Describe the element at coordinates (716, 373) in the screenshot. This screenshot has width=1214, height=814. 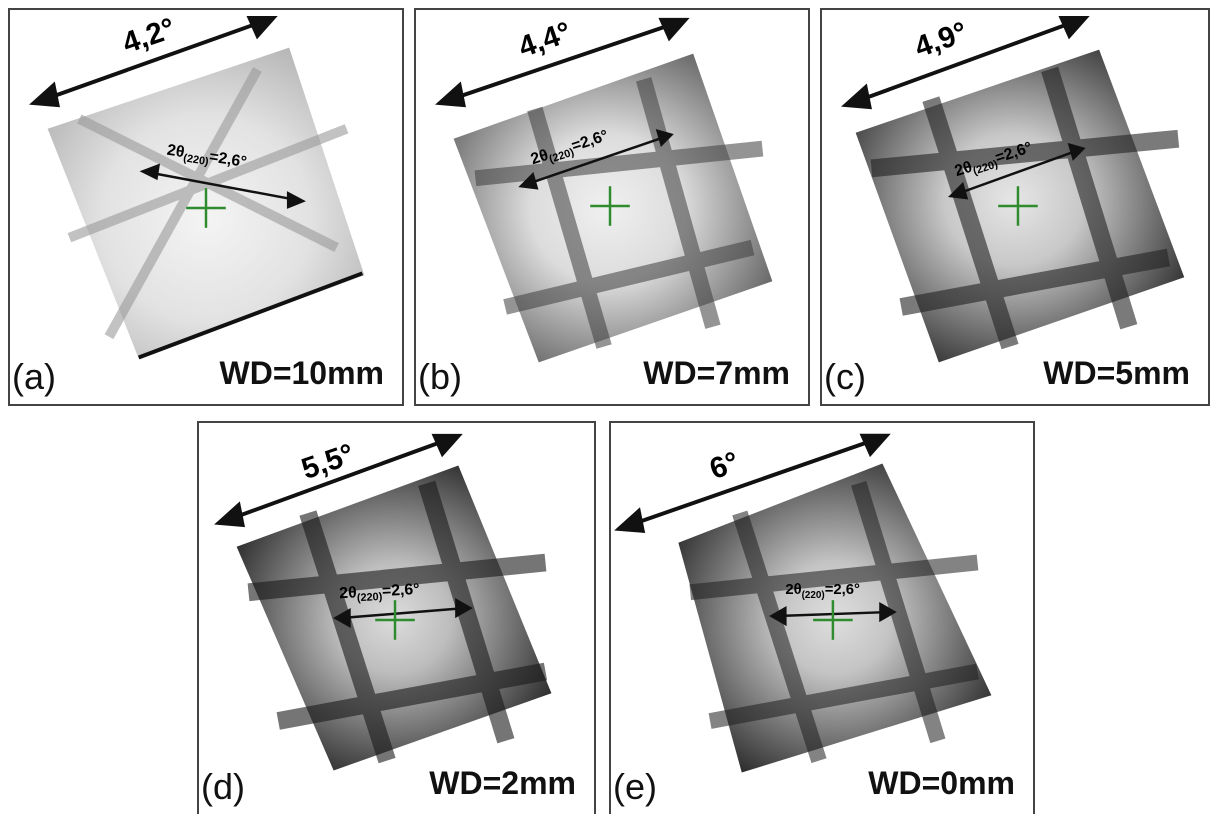
I see `wd-label: WD=7mm` at that location.